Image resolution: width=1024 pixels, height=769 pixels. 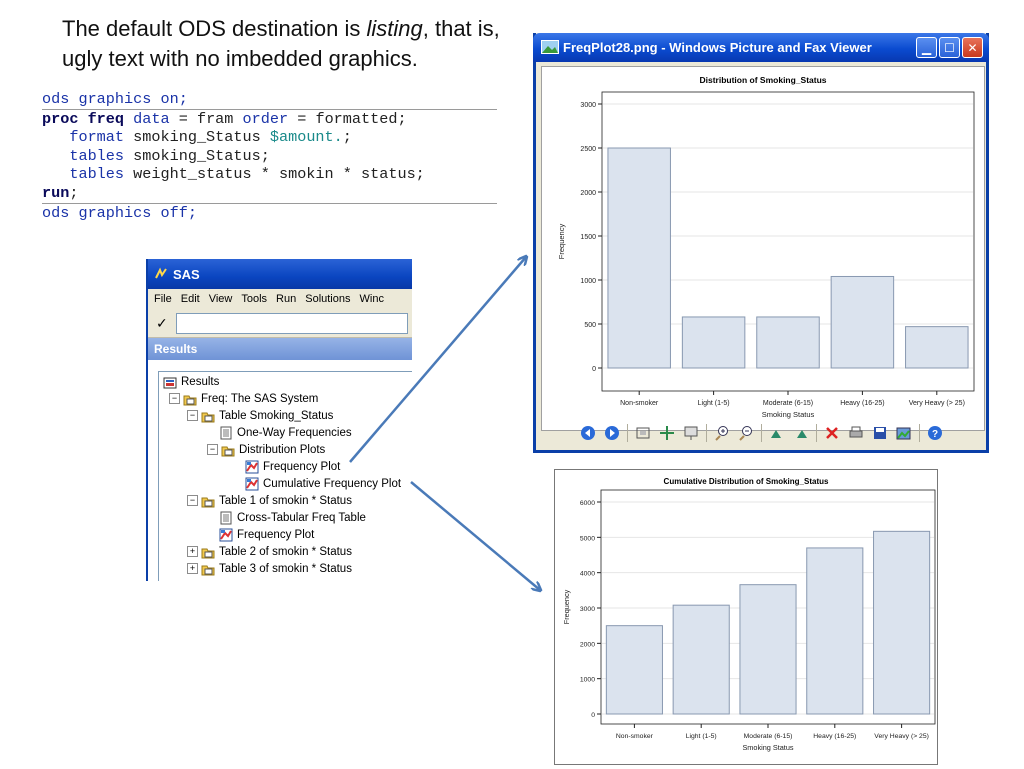 I want to click on best-fit-icon, so click(x=643, y=433).